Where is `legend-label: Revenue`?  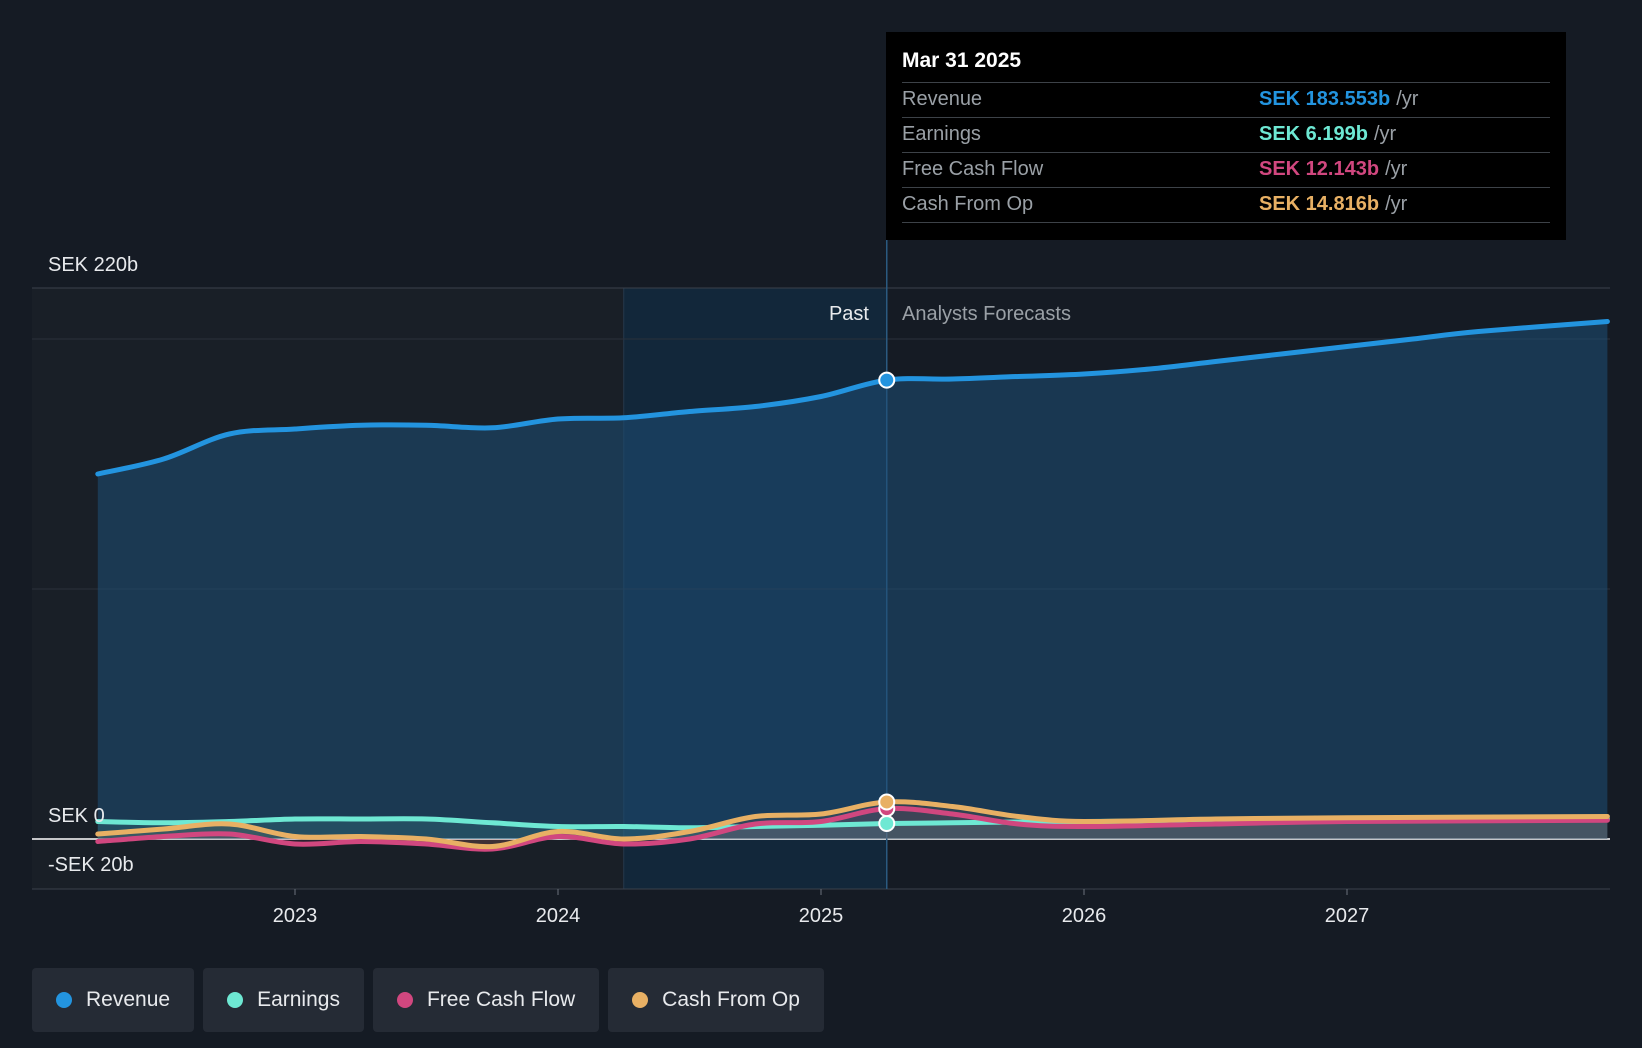
legend-label: Revenue is located at coordinates (128, 999).